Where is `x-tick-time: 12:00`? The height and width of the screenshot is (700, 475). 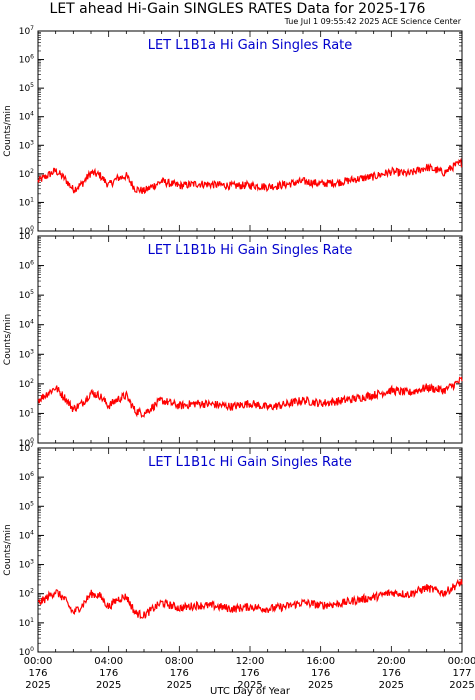 x-tick-time: 12:00 is located at coordinates (250, 661).